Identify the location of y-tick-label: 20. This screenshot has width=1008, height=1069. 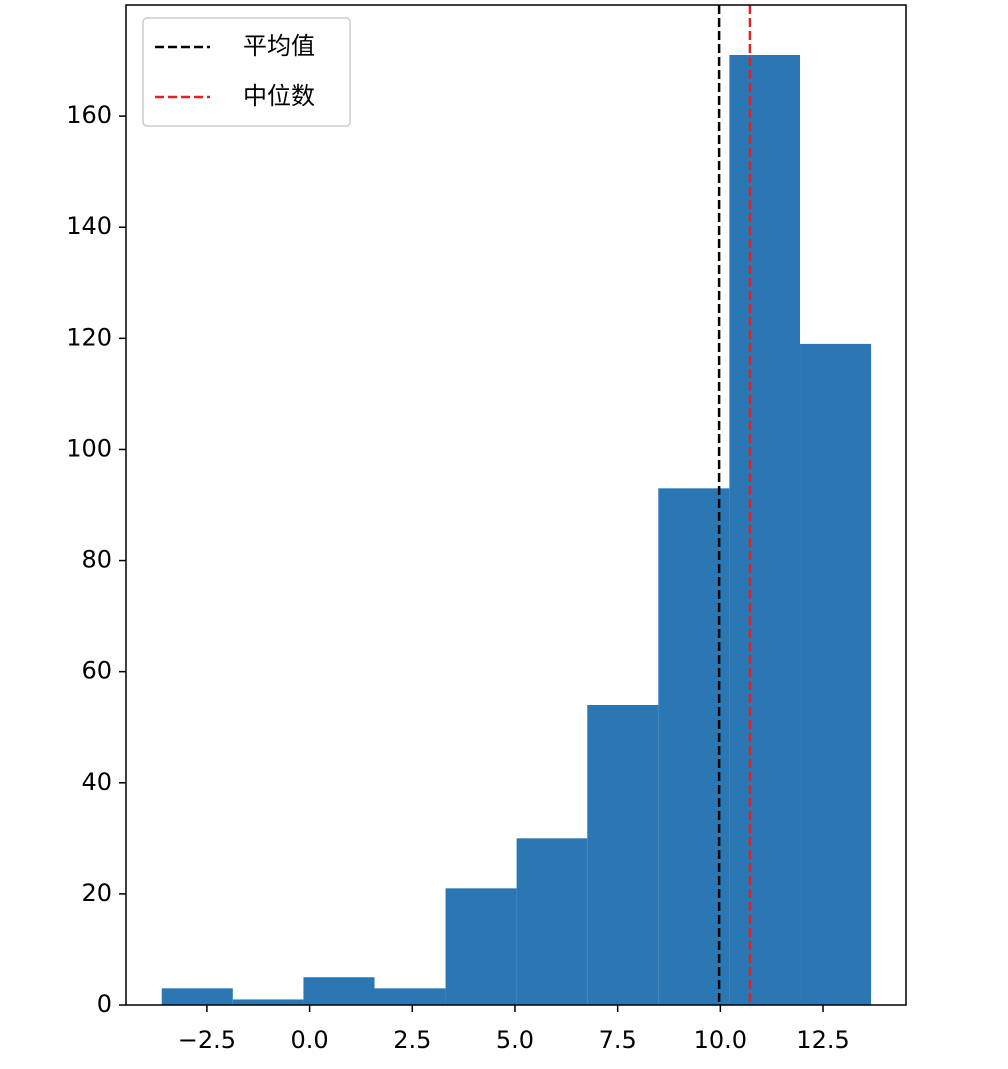
(96, 893).